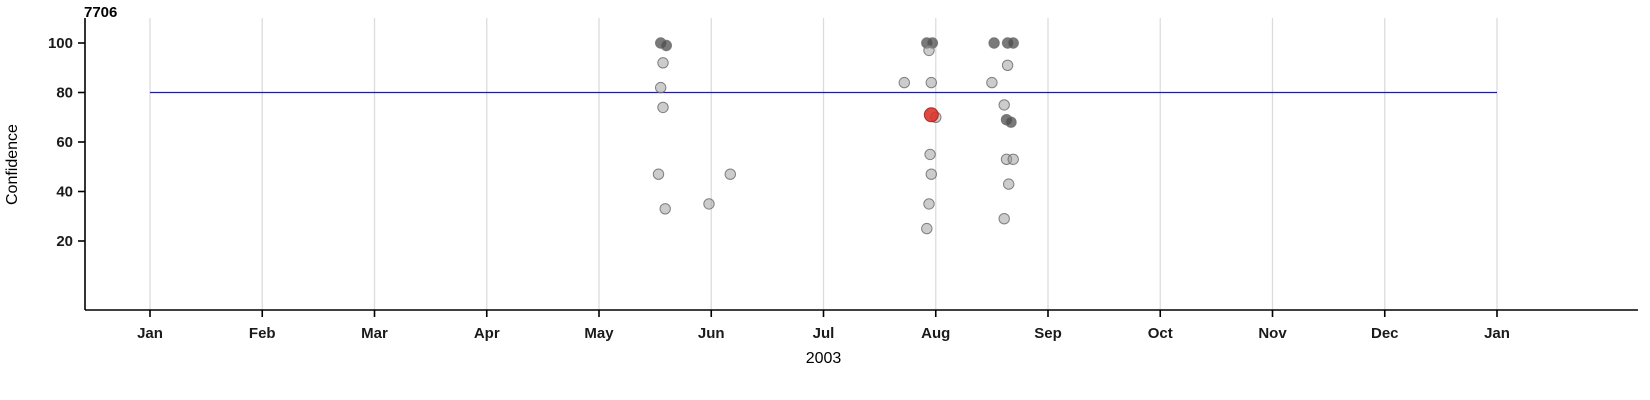  What do you see at coordinates (101, 12) in the screenshot?
I see `chart-title: 7706` at bounding box center [101, 12].